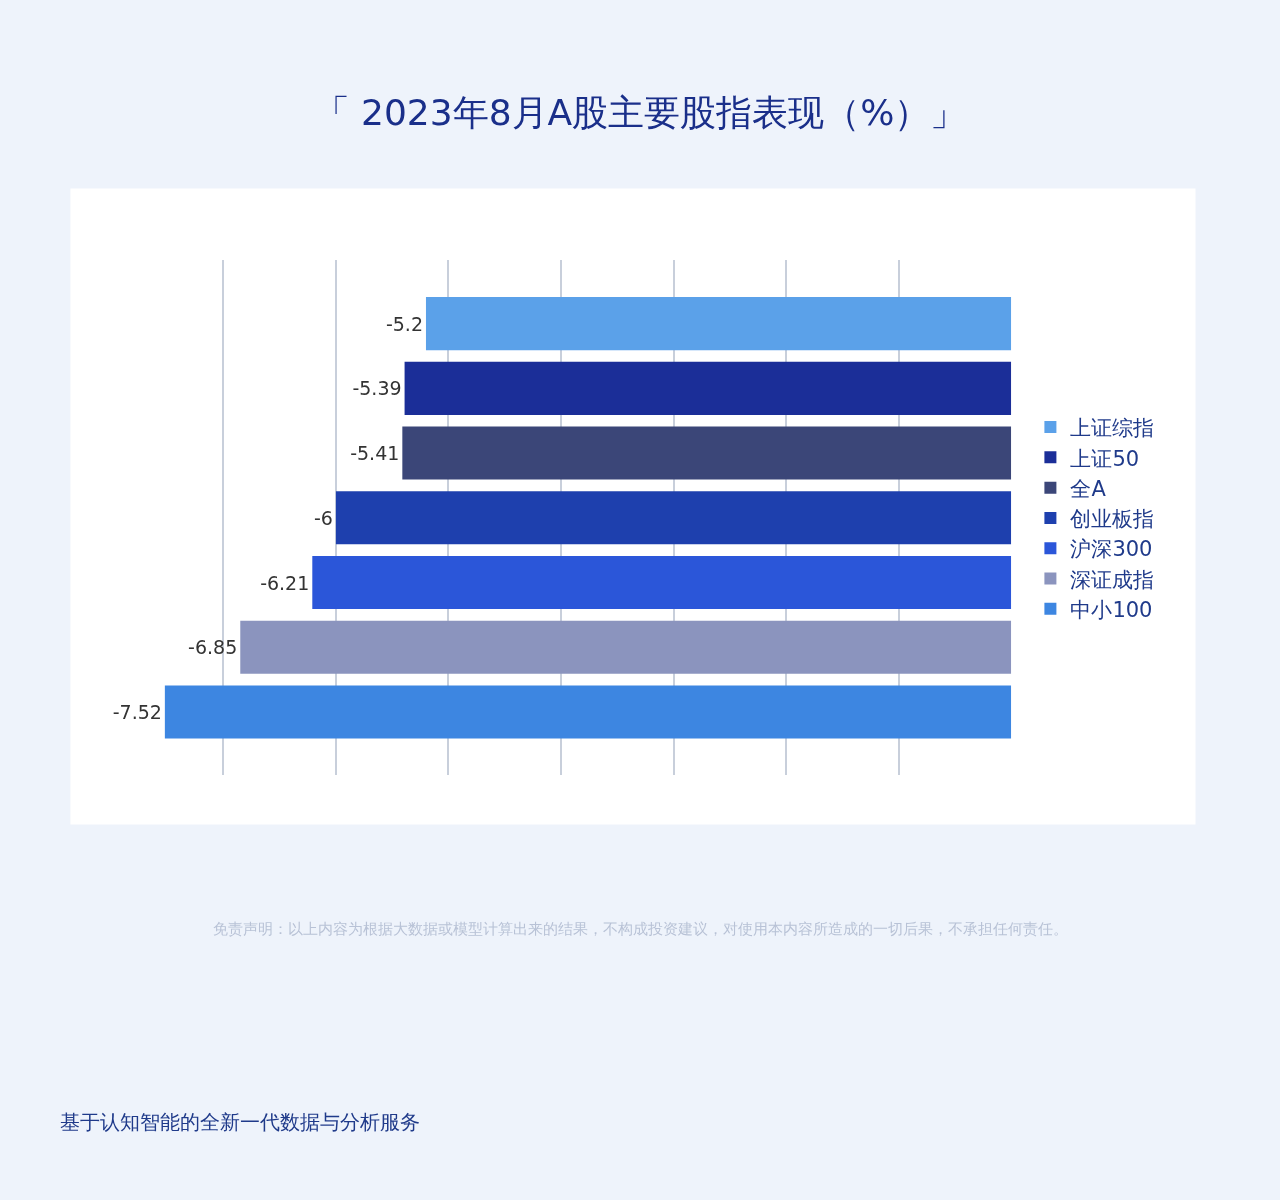  Describe the element at coordinates (137, 711) in the screenshot. I see `data-label: -7.52` at that location.